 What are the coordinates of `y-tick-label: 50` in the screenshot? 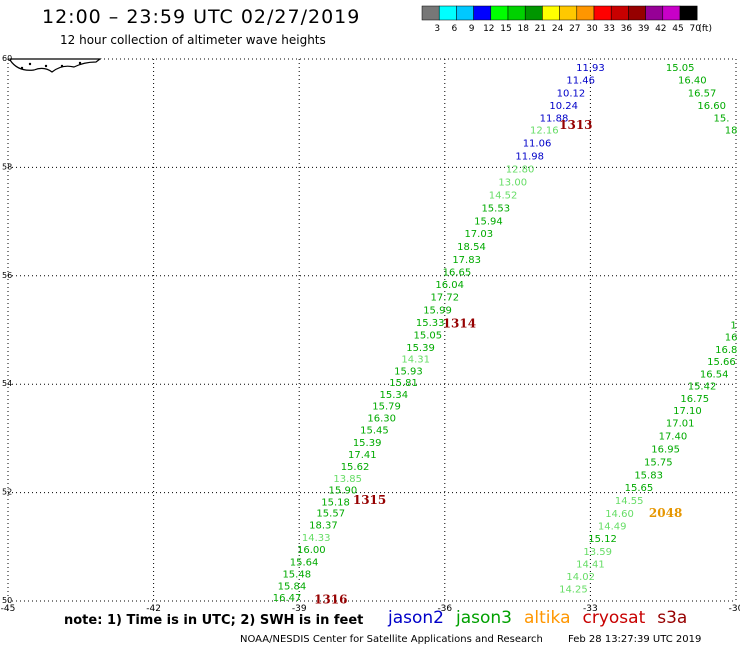 It's located at (7, 600).